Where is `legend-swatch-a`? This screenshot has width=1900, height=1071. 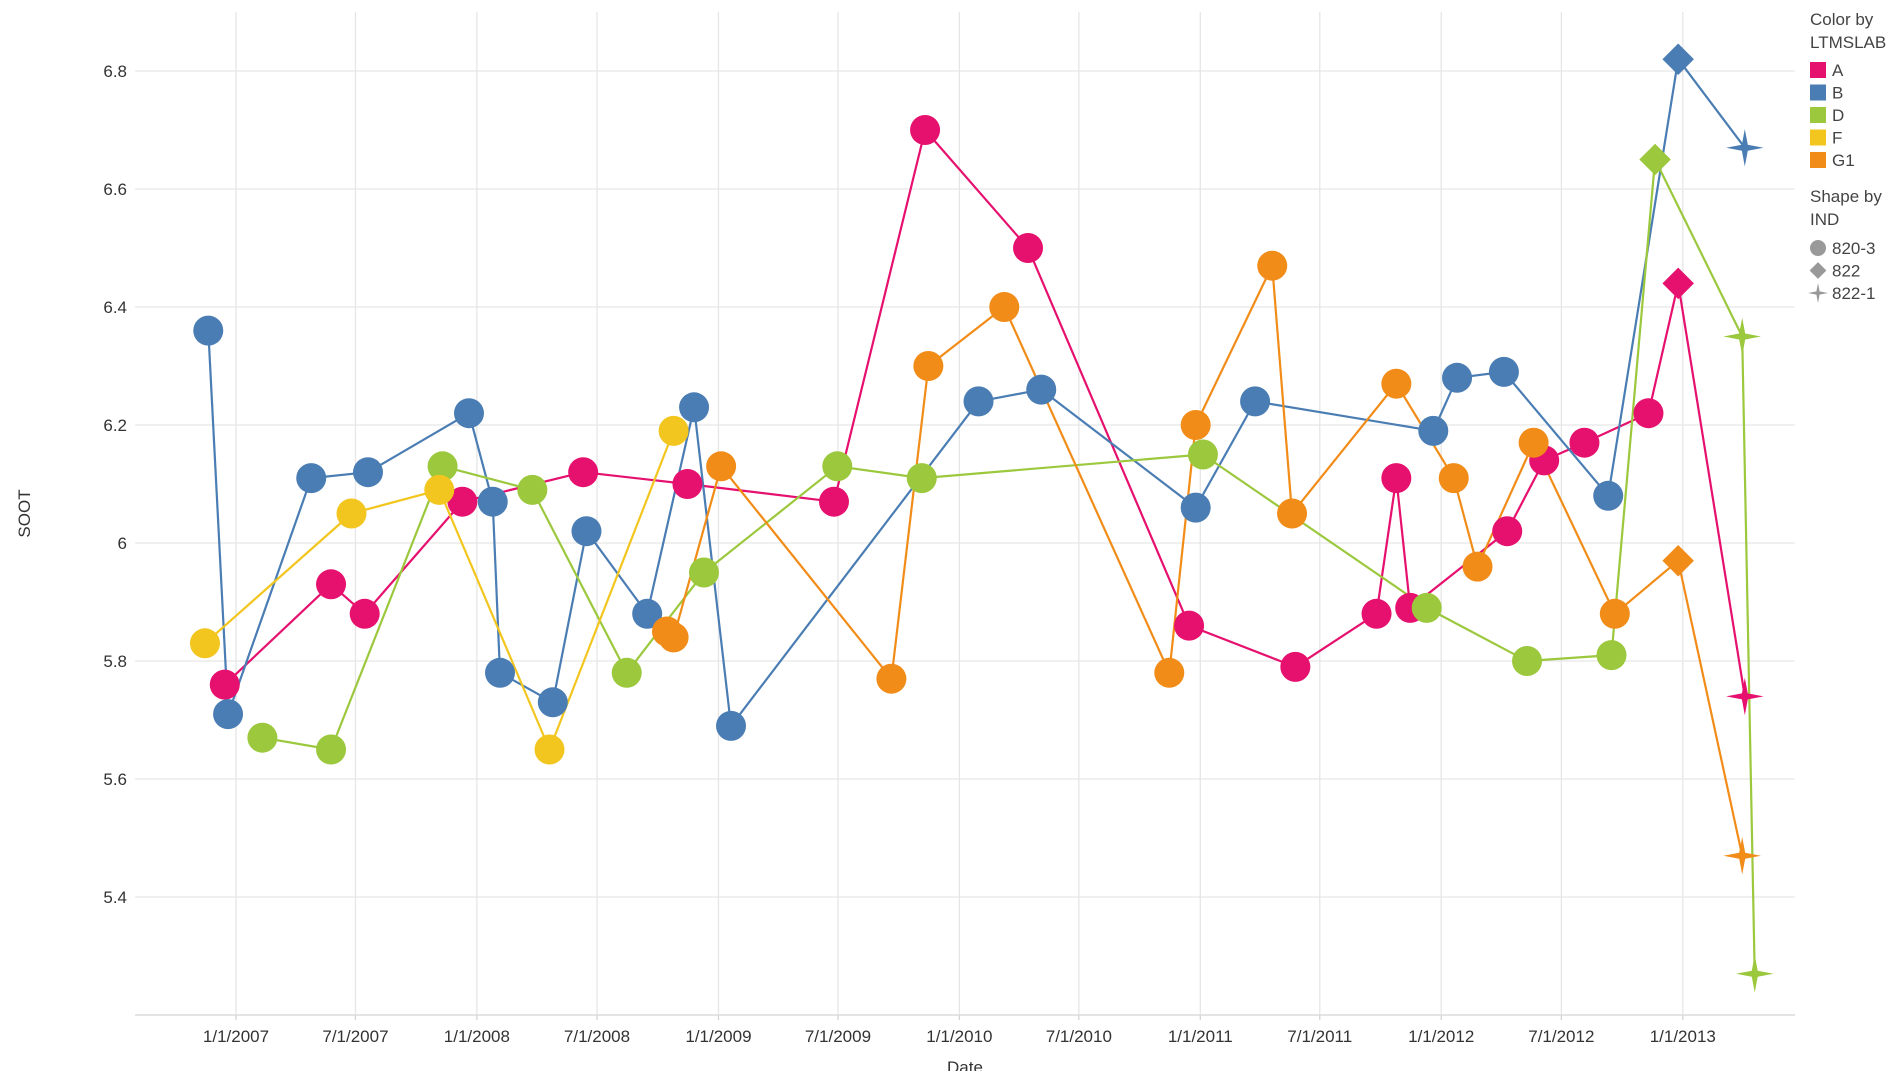 legend-swatch-a is located at coordinates (1818, 70).